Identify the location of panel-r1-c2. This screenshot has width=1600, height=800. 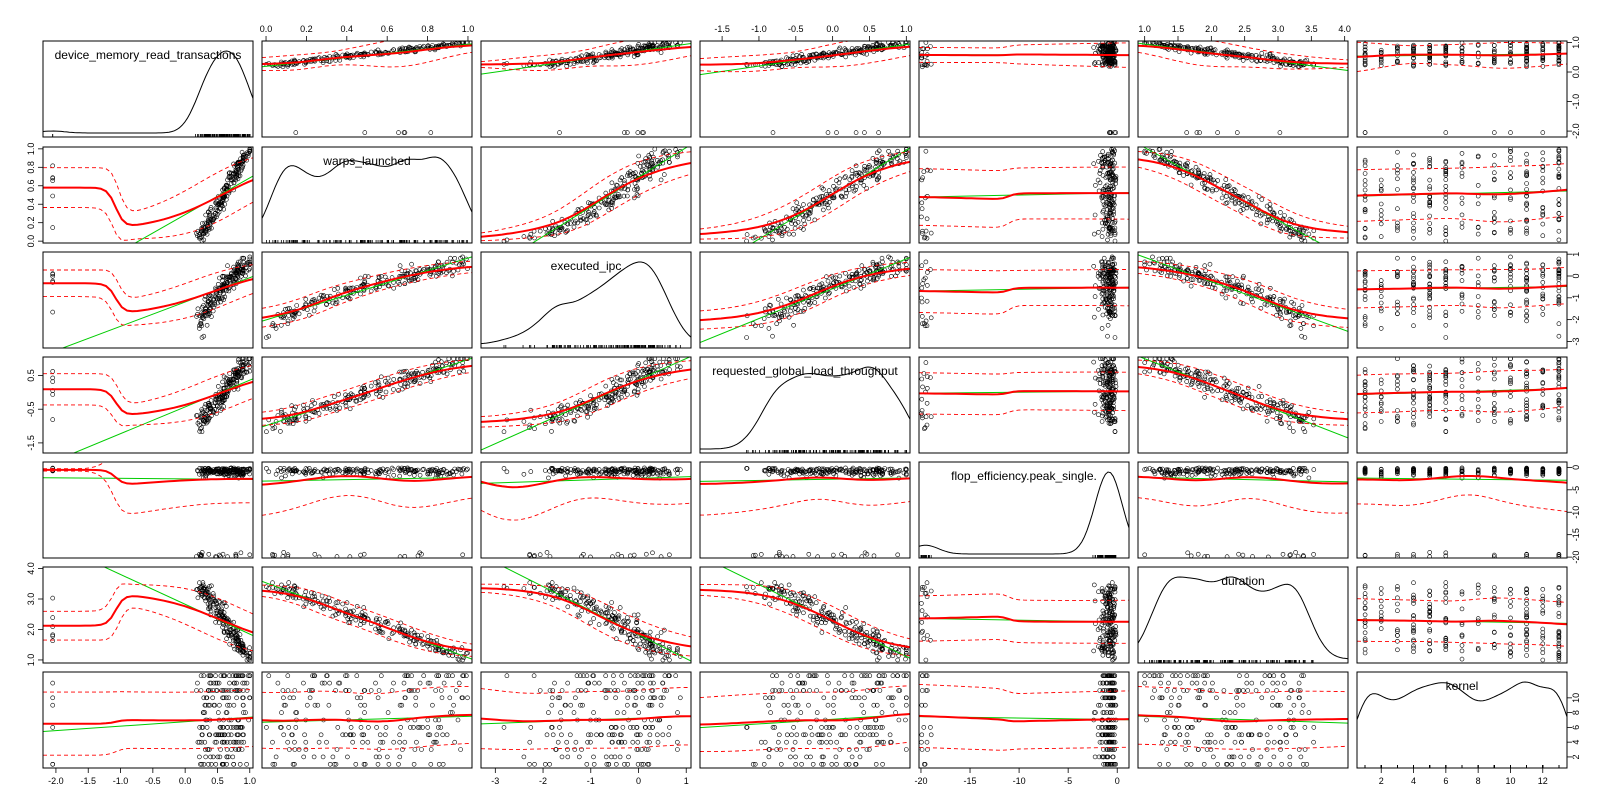
(586, 195).